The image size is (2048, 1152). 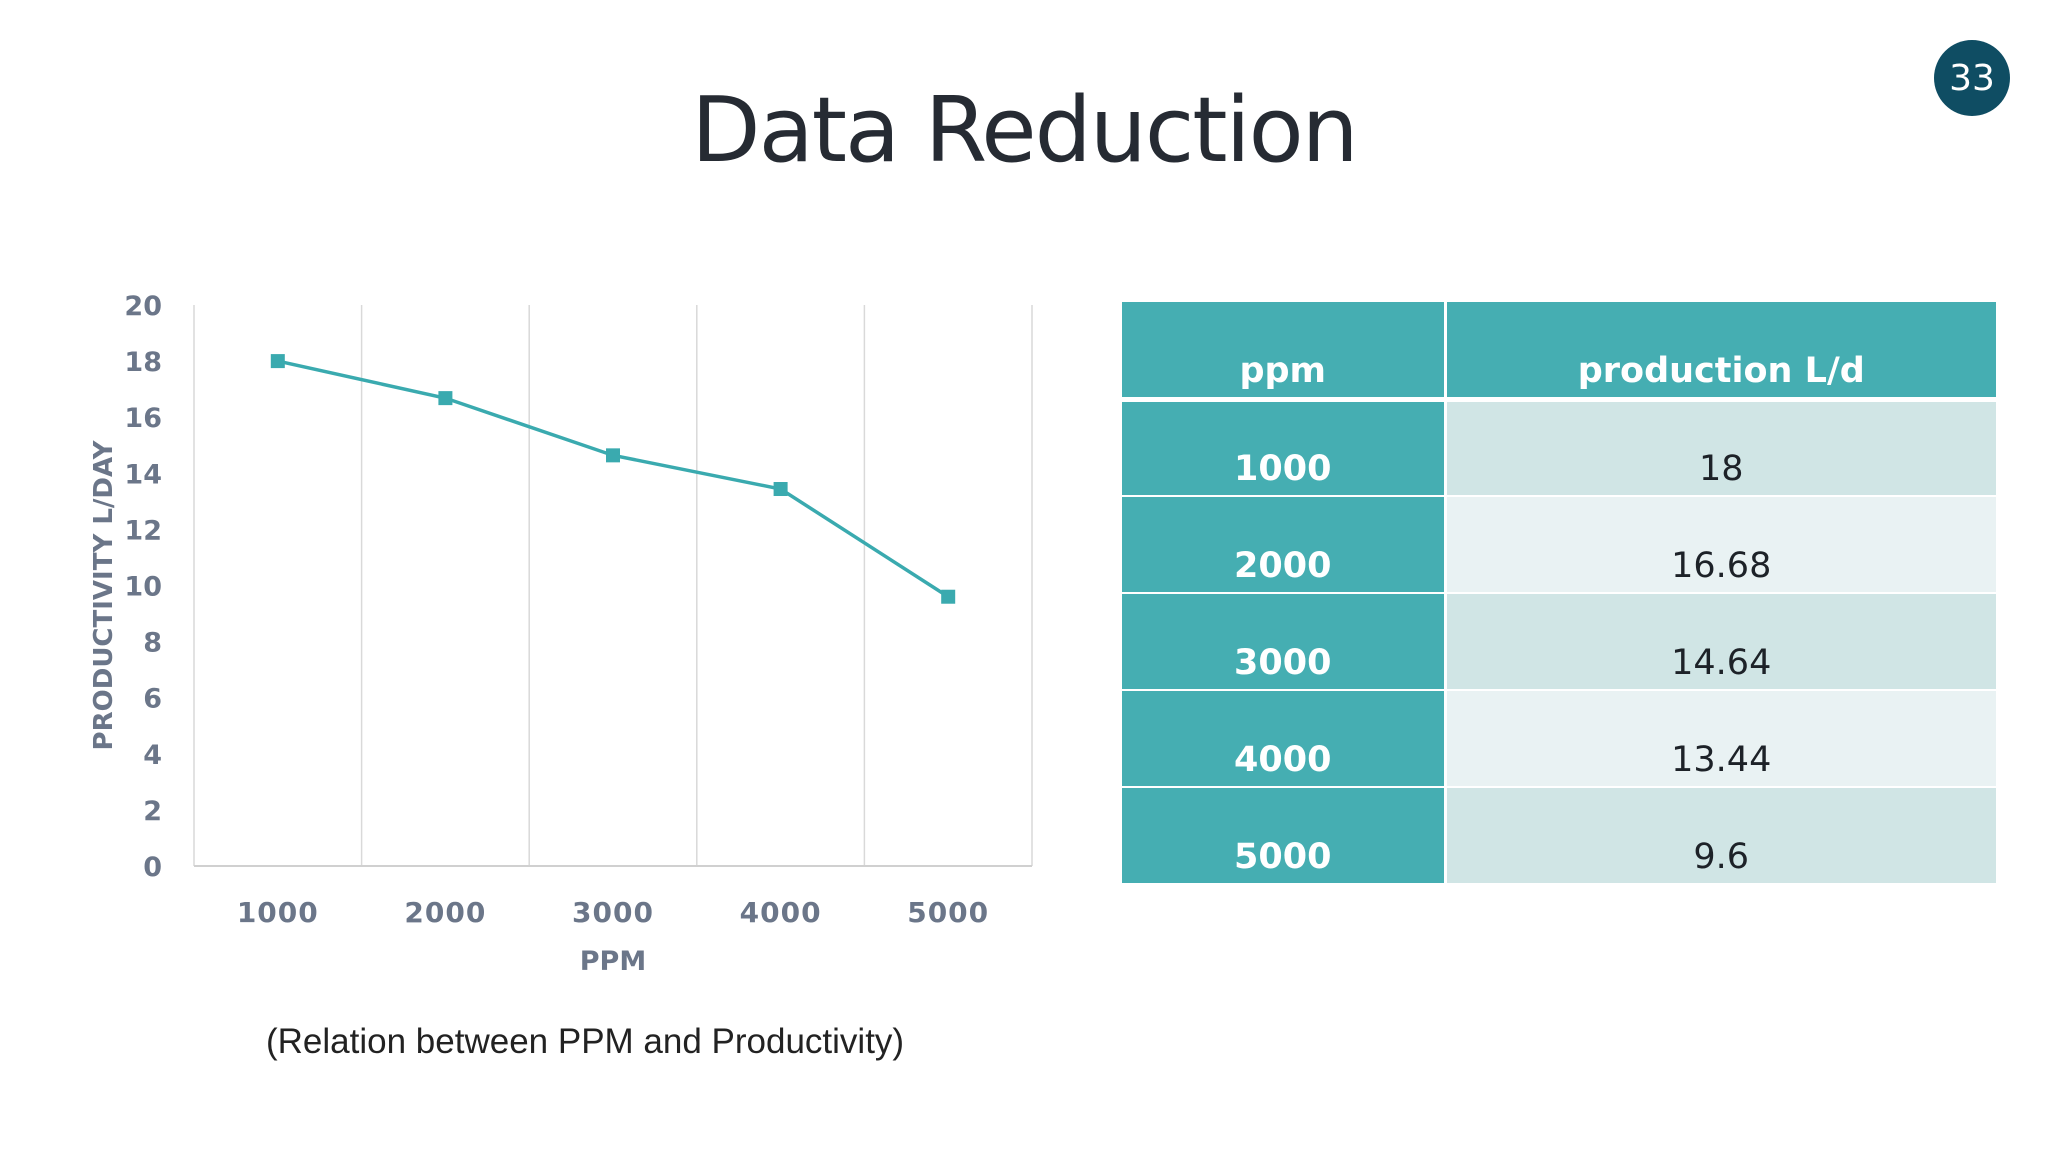 I want to click on table-row: 3000 14.64, so click(x=1559, y=642).